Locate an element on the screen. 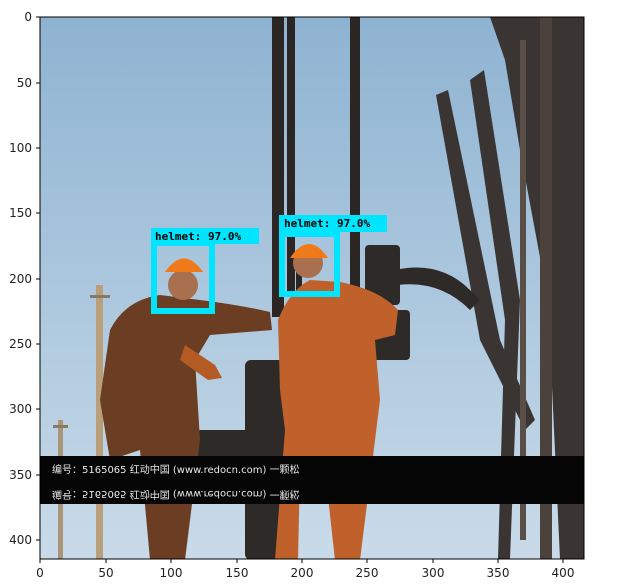 This screenshot has width=622, height=585. detection-2: helmet: 97.0% is located at coordinates (333, 256).